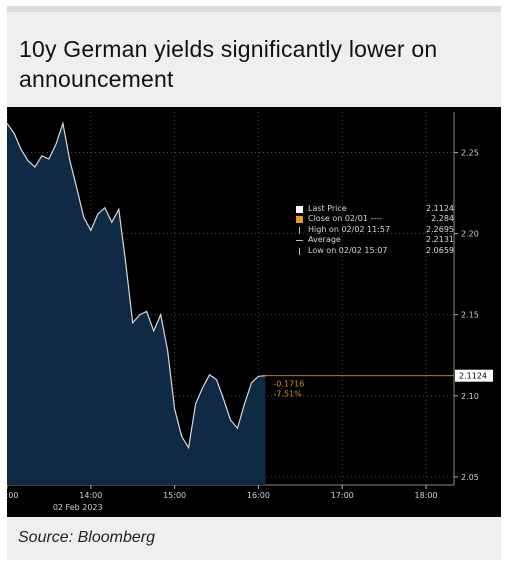 The height and width of the screenshot is (571, 510). What do you see at coordinates (299, 241) in the screenshot?
I see `average-line-icon` at bounding box center [299, 241].